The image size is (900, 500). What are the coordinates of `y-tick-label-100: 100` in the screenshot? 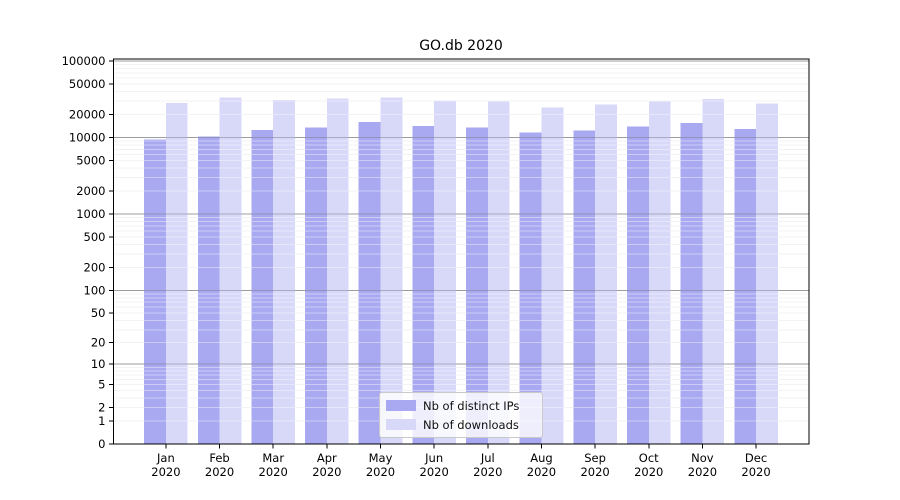 It's located at (95, 290).